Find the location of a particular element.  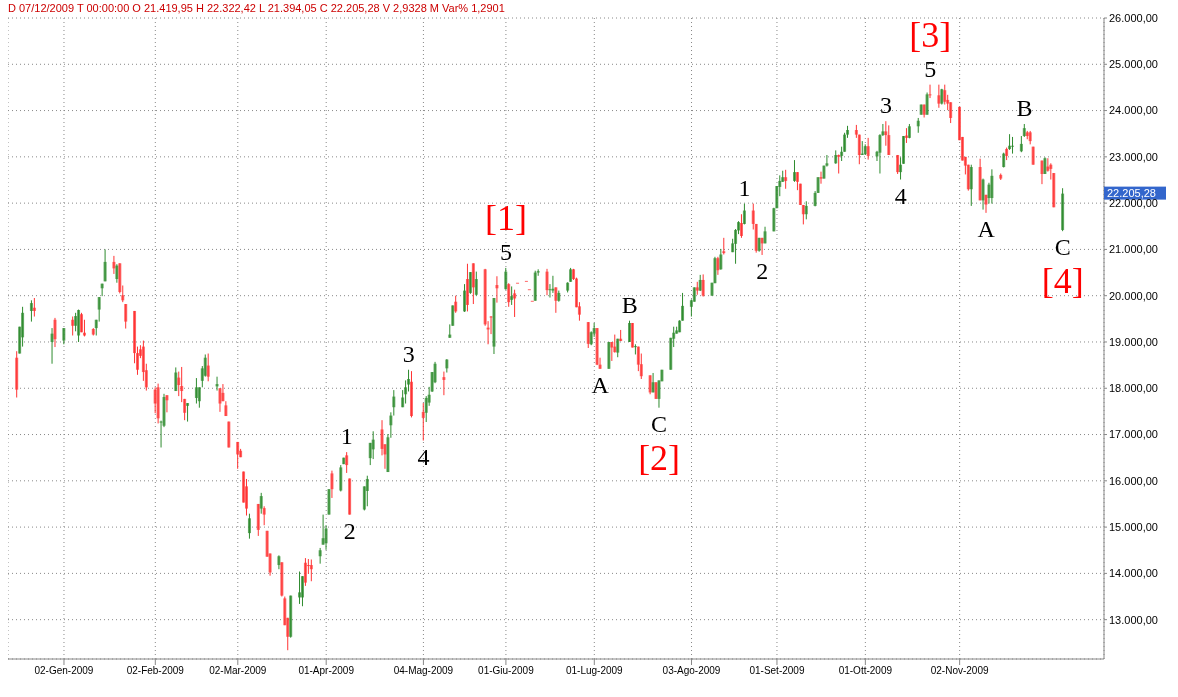

y-tick-label: 23.000,00 is located at coordinates (1133, 156).